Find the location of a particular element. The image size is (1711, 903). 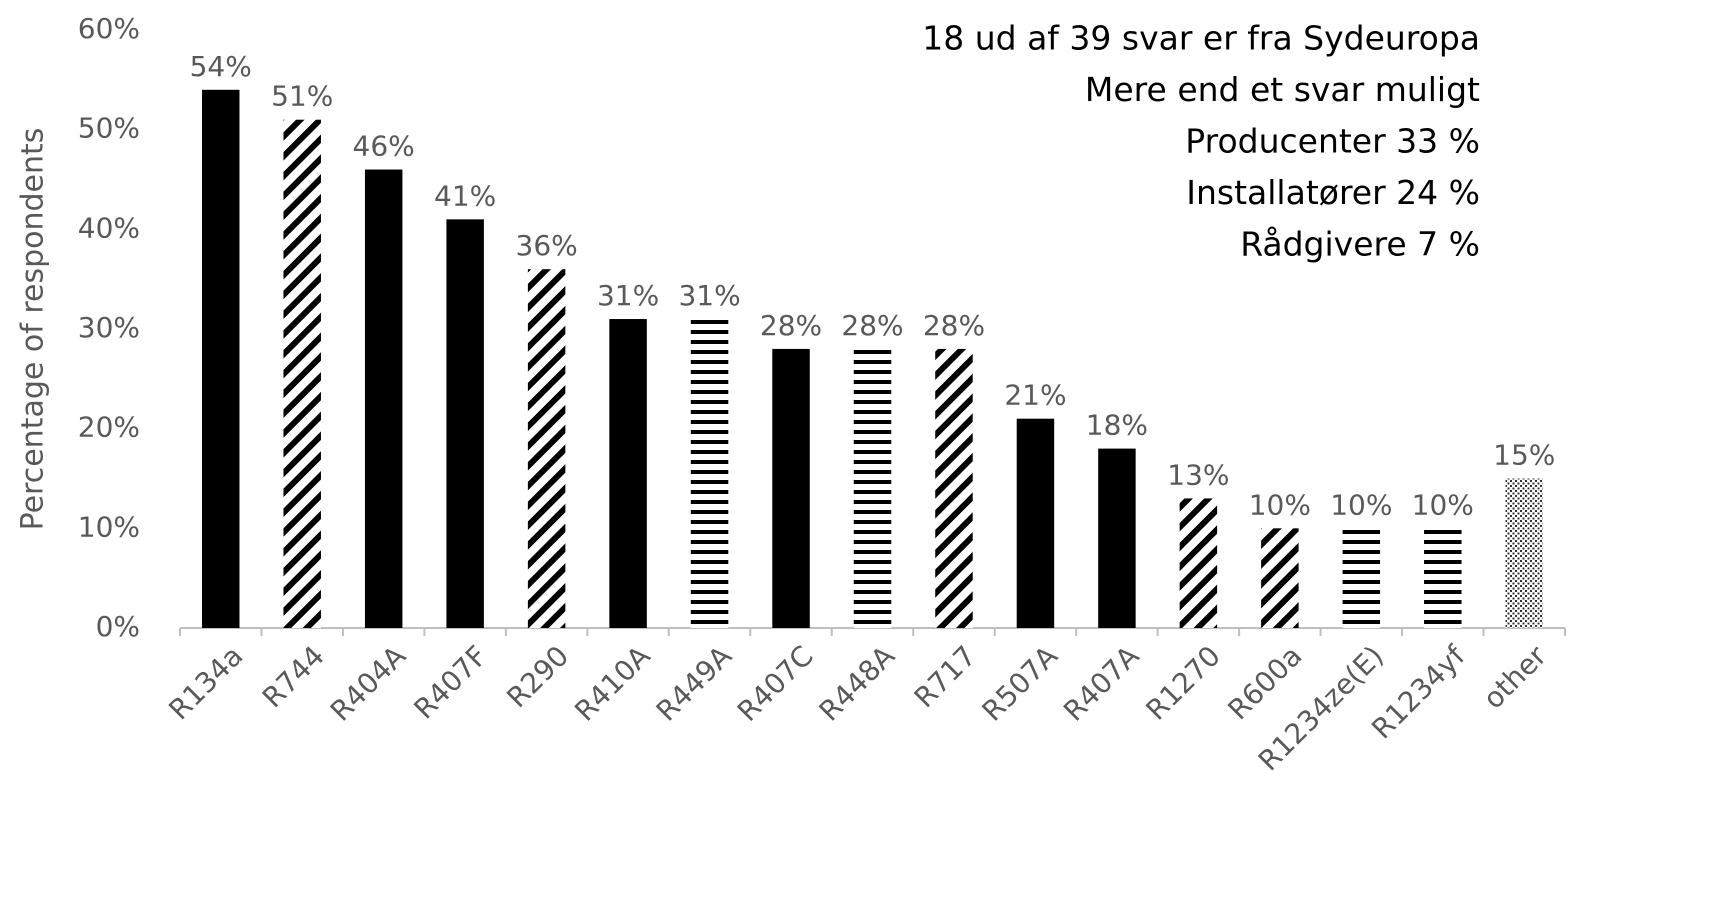

x-tick-label: R407A is located at coordinates (1101, 683).